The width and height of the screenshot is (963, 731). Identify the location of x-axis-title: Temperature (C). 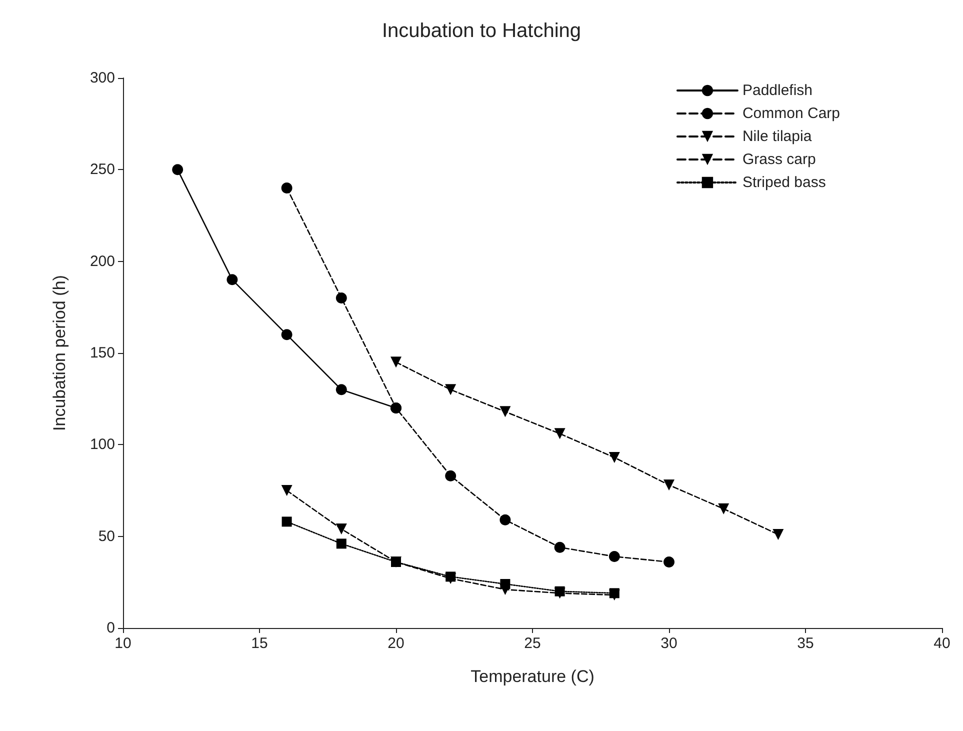
(532, 676).